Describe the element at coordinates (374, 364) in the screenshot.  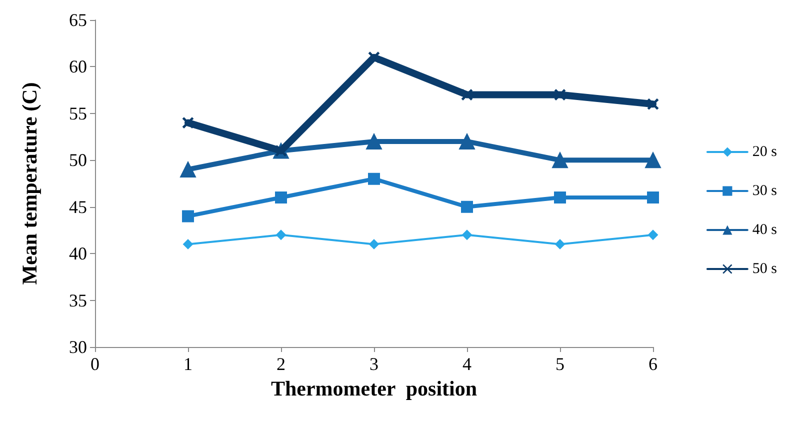
I see `x-tick-label: 3` at that location.